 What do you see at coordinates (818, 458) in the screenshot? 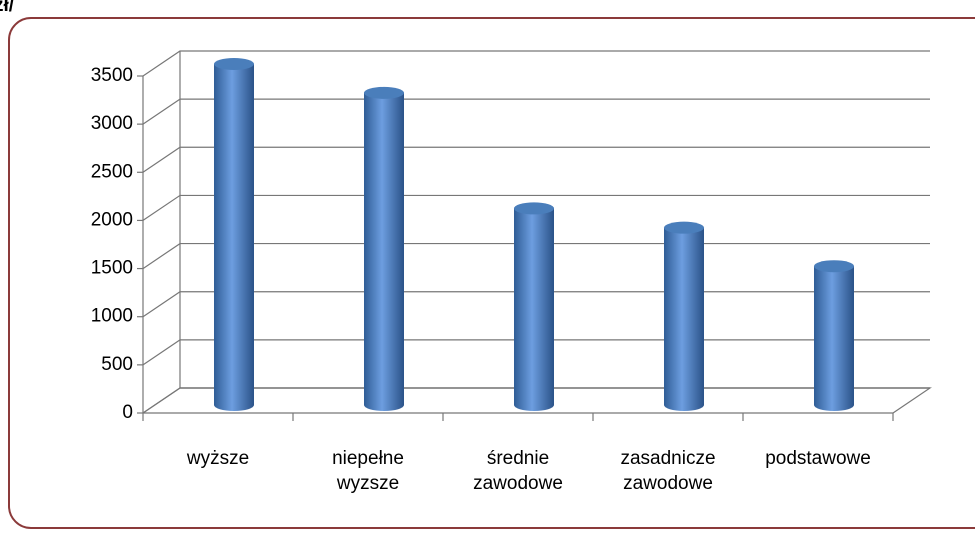
I see `x-tick-label: podstawowe` at bounding box center [818, 458].